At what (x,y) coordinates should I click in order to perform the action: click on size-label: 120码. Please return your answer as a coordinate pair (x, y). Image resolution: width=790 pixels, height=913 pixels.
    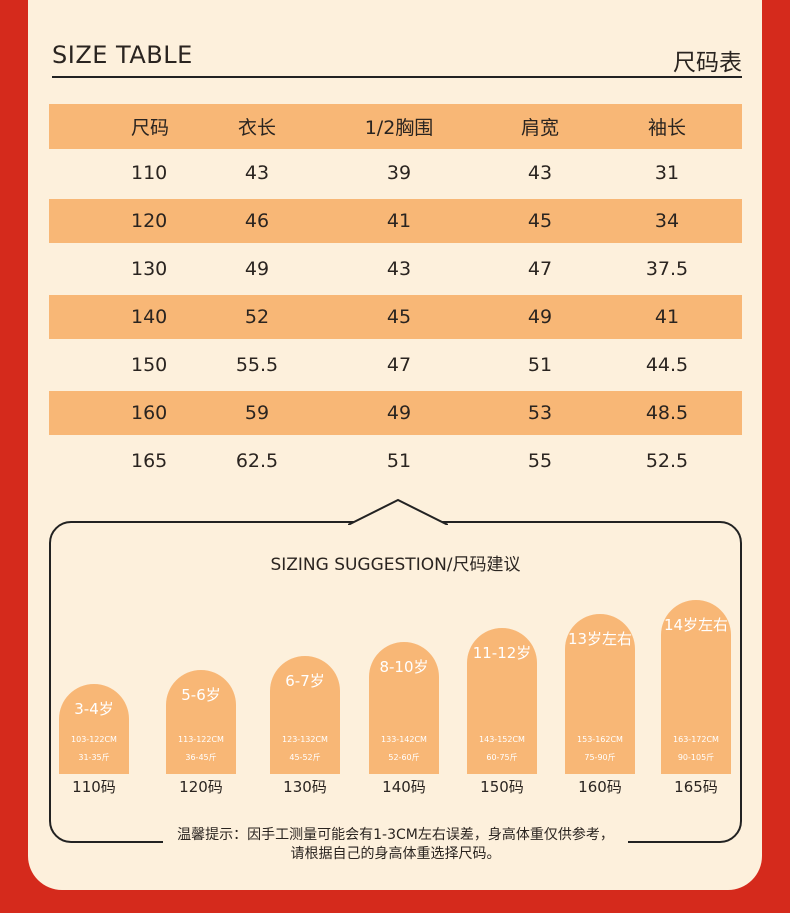
    Looking at the image, I should click on (201, 787).